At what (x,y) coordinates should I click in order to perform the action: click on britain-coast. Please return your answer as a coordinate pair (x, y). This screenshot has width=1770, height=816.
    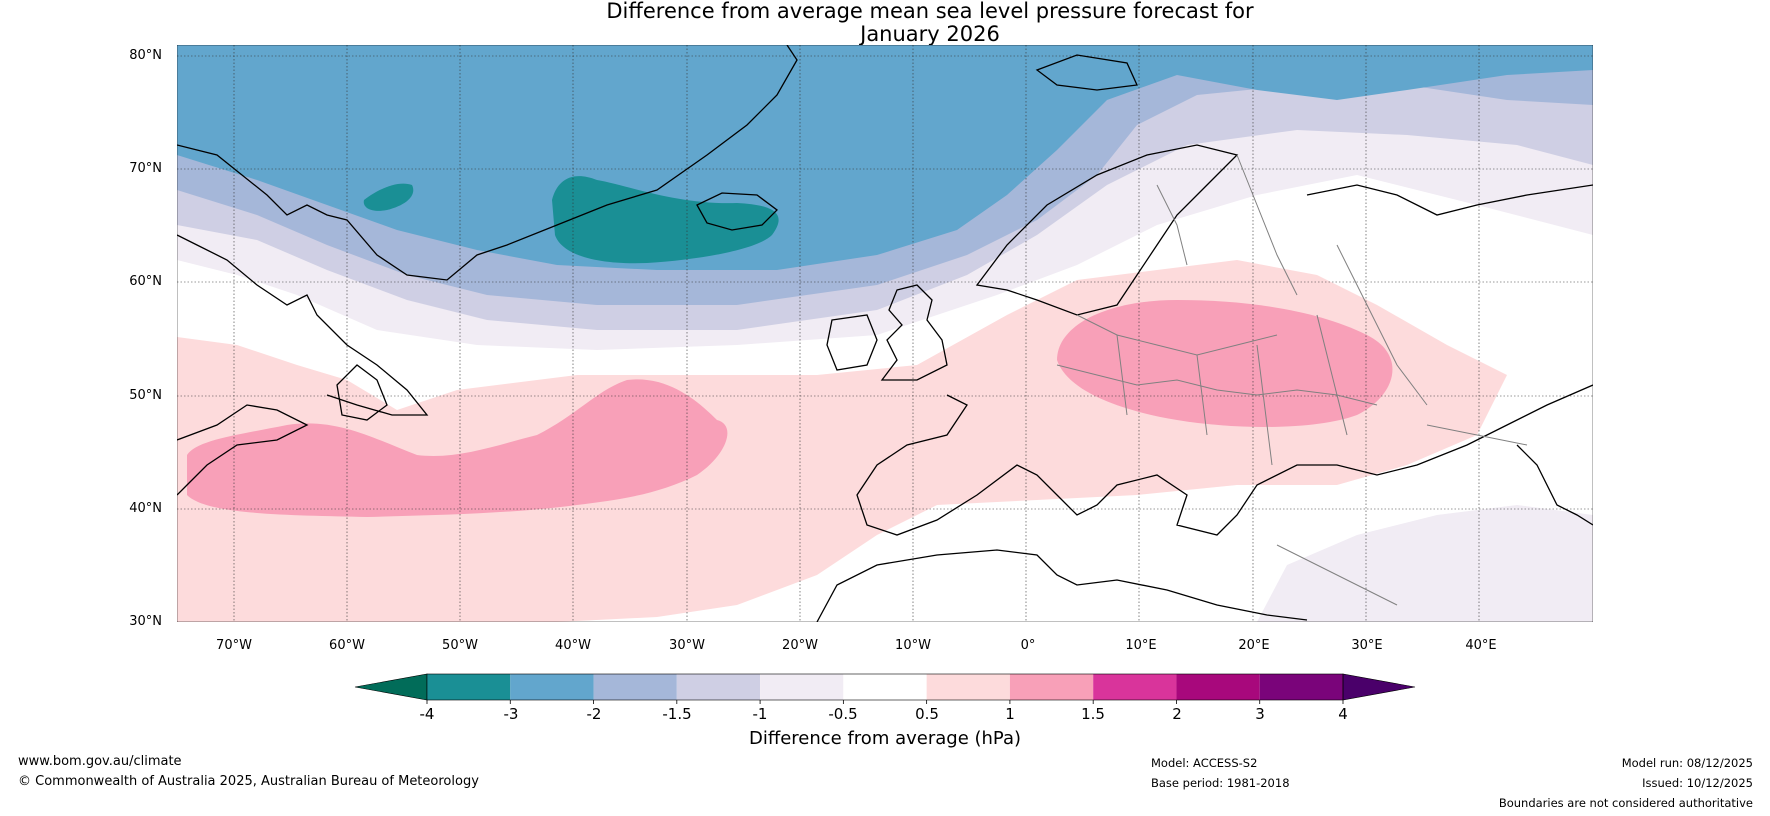
    Looking at the image, I should click on (914, 332).